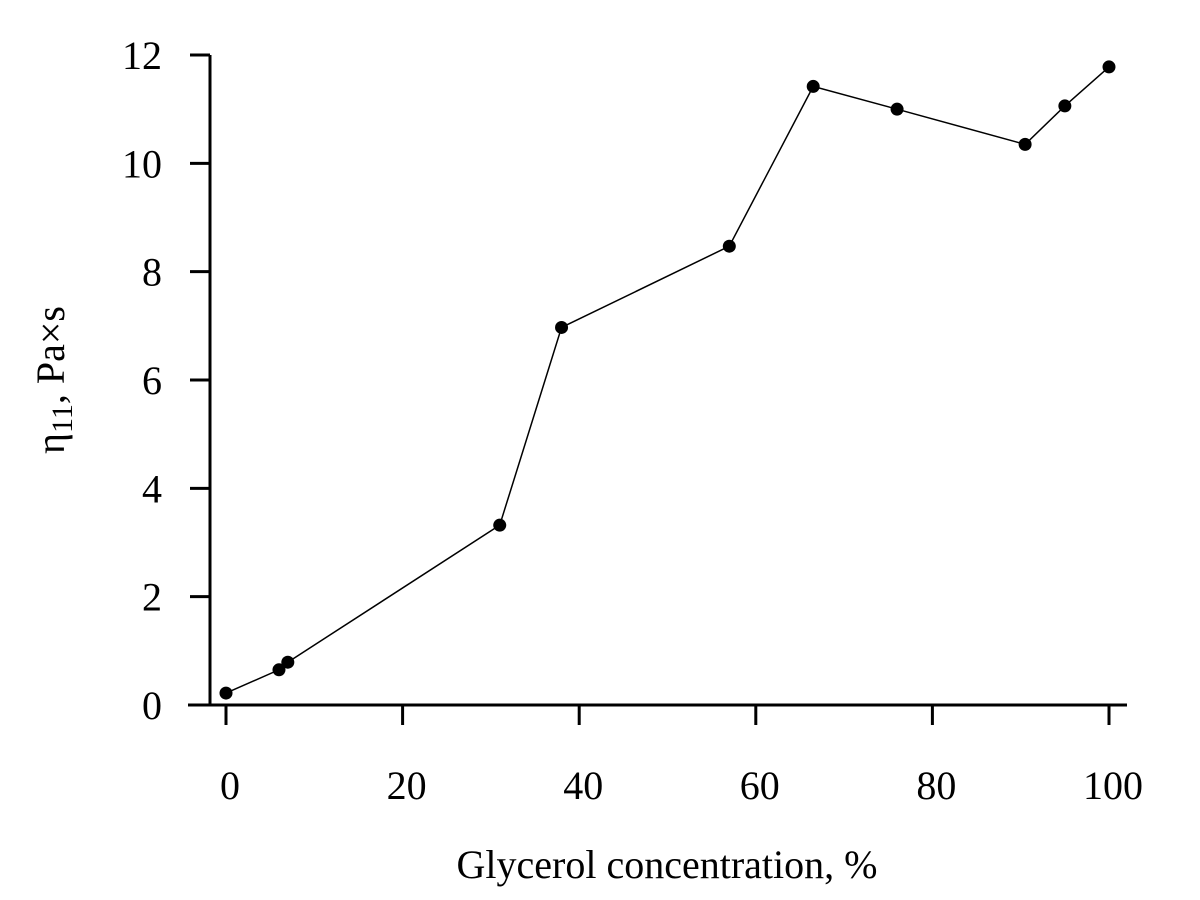 The width and height of the screenshot is (1200, 900). I want to click on y-tick-label: 4, so click(152, 488).